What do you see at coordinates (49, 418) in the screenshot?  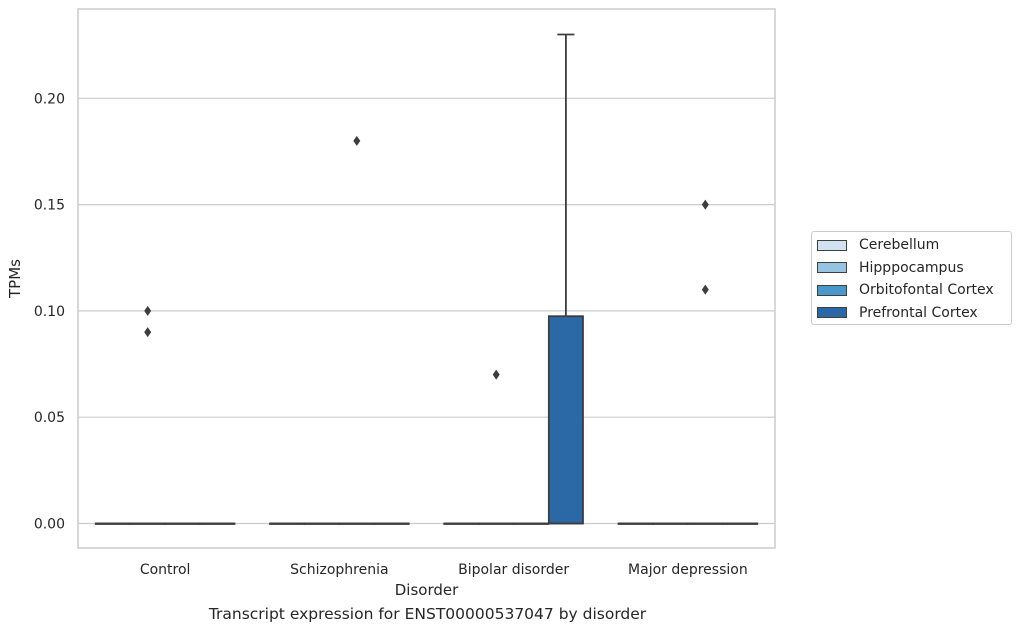 I see `y-tick-label: 0.05` at bounding box center [49, 418].